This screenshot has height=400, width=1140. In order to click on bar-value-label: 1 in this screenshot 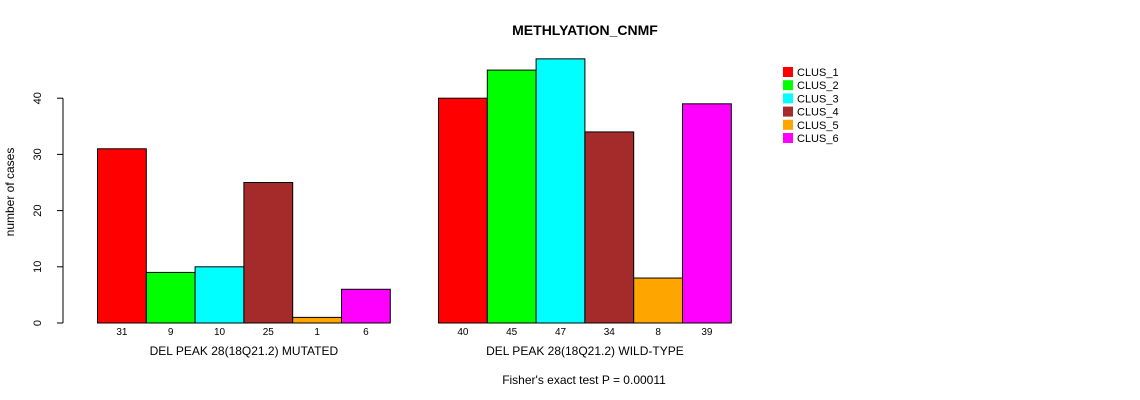, I will do `click(317, 332)`.